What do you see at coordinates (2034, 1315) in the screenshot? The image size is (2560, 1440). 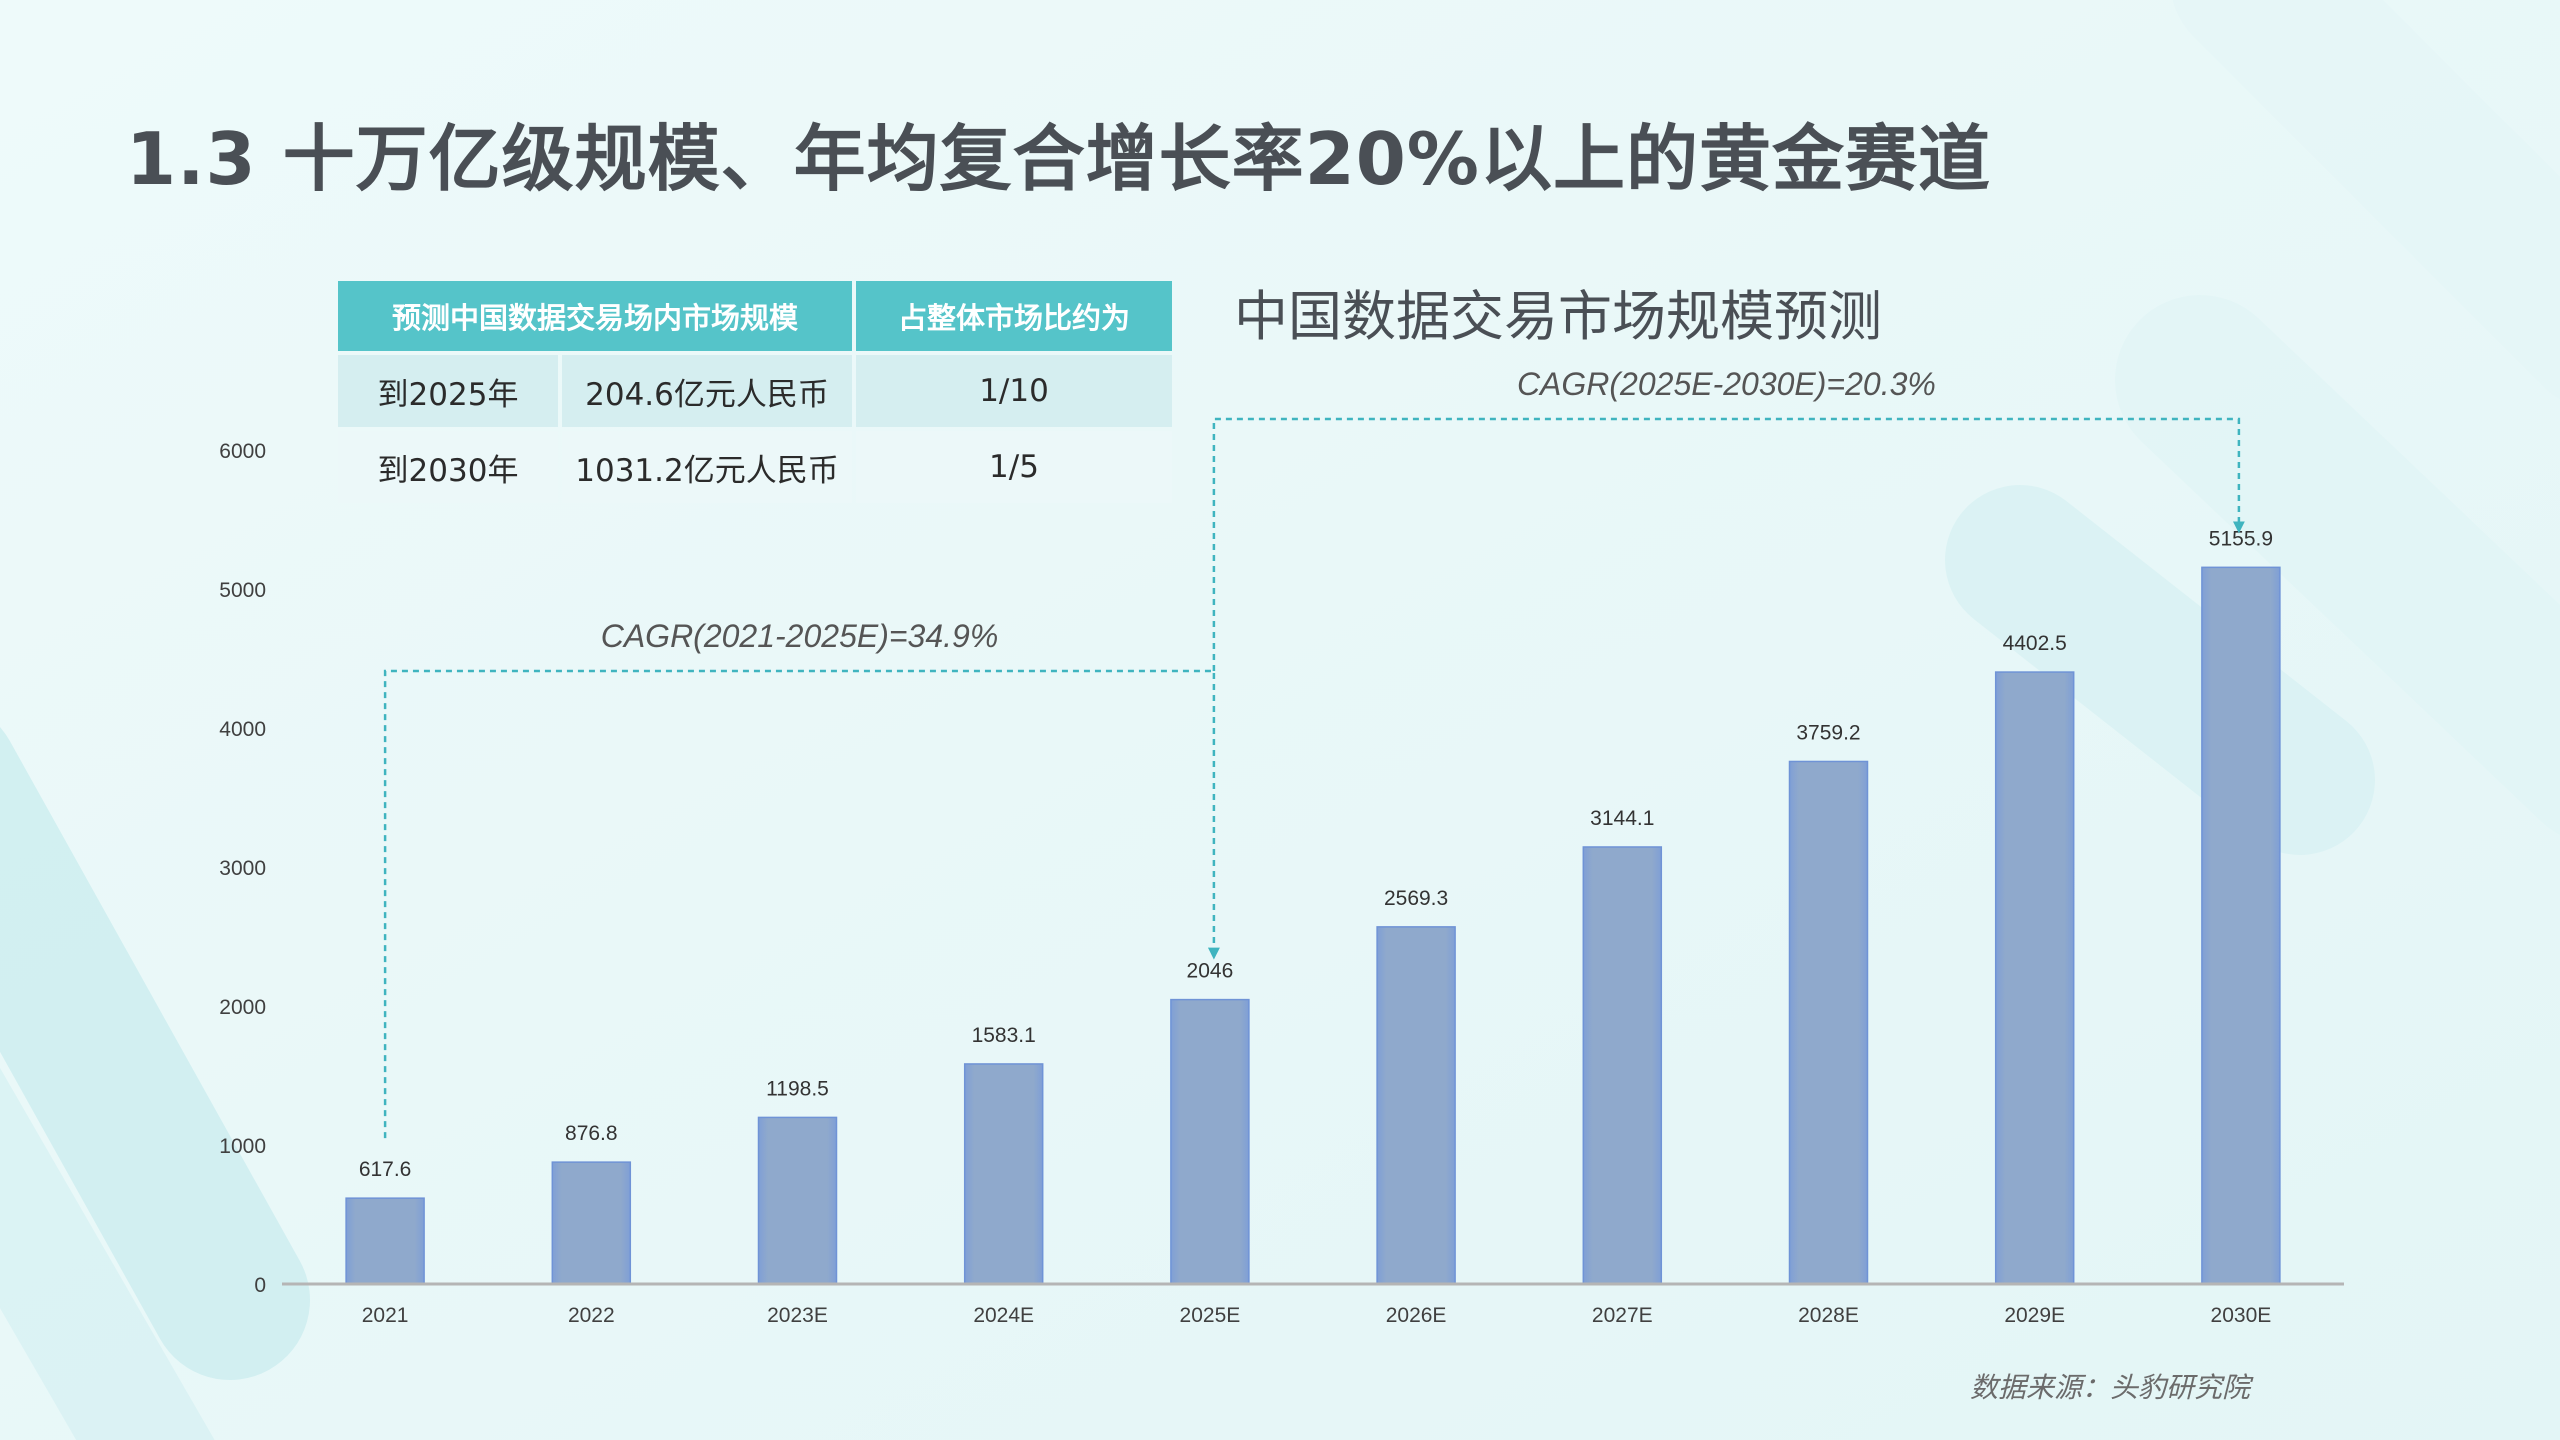 I see `x-tick-label: 2029E` at bounding box center [2034, 1315].